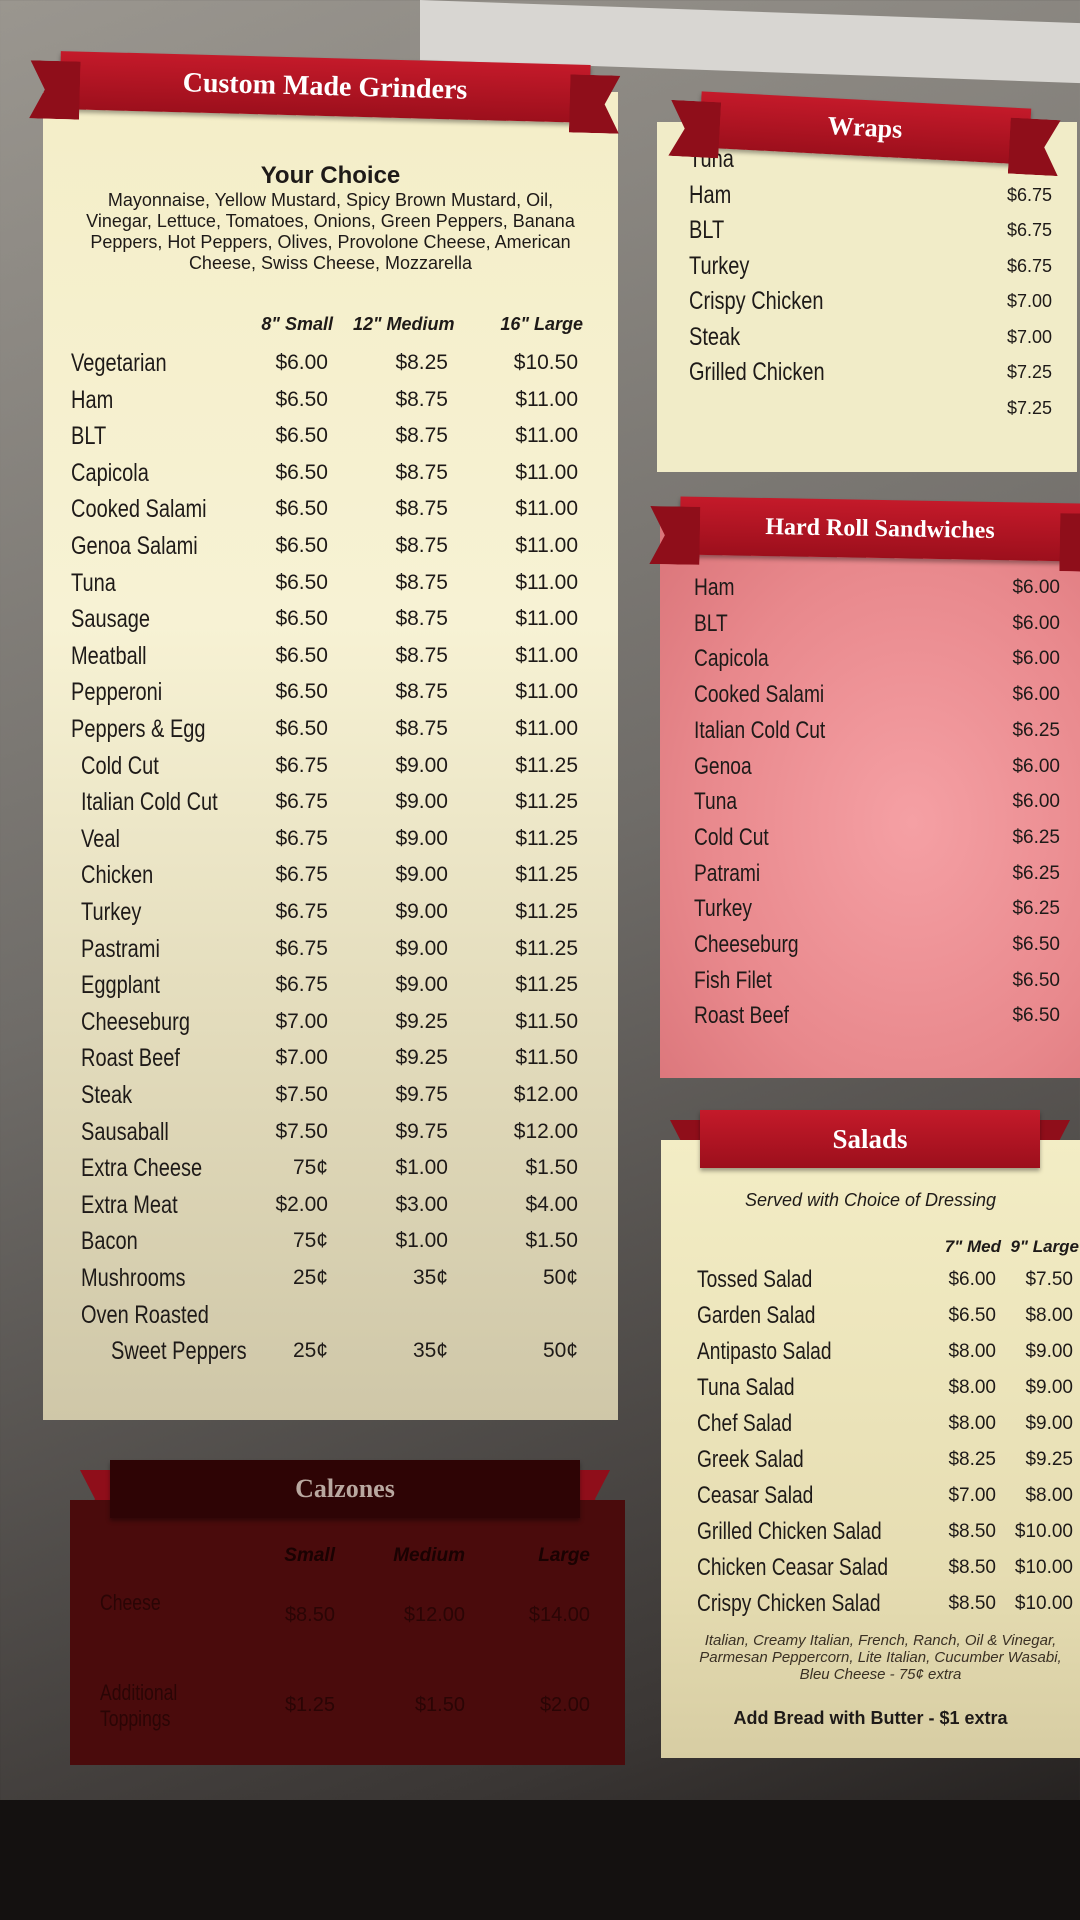 The image size is (1080, 1920). Describe the element at coordinates (870, 945) in the screenshot. I see `menu-item: Cheeseburg $6.50` at that location.